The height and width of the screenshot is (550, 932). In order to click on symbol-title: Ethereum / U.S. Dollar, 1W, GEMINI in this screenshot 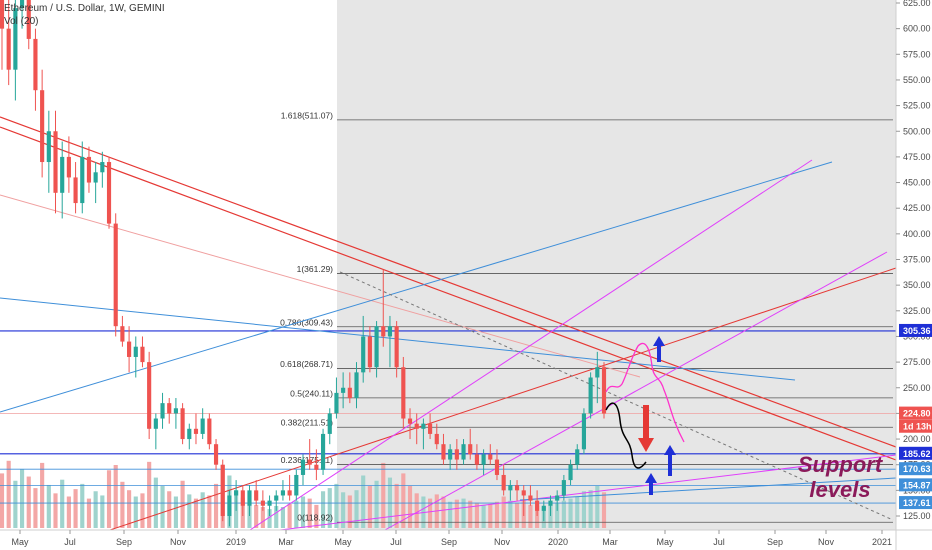, I will do `click(84, 8)`.